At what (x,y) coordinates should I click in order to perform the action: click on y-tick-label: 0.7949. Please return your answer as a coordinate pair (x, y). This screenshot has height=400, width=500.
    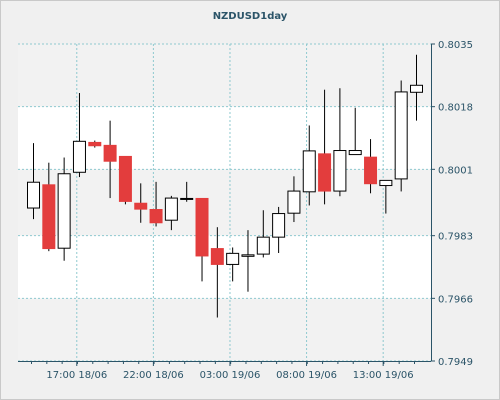
    Looking at the image, I should click on (455, 362).